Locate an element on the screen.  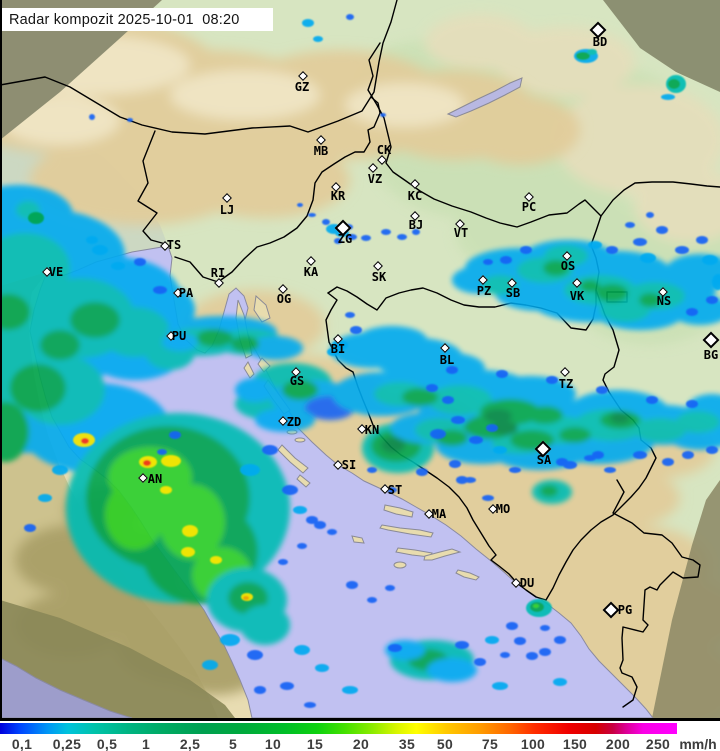
title-box: Radar kompozit 2025-10-01 08:20 is located at coordinates (137, 19).